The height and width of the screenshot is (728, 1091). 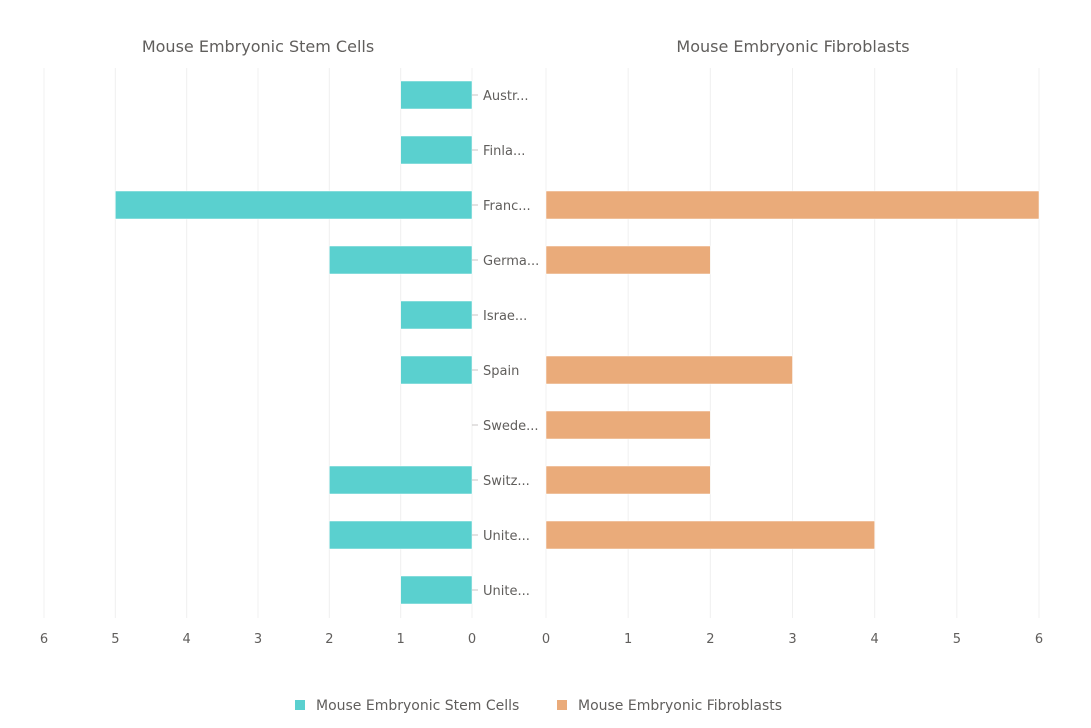 I want to click on right-x-tick: 5, so click(x=957, y=639).